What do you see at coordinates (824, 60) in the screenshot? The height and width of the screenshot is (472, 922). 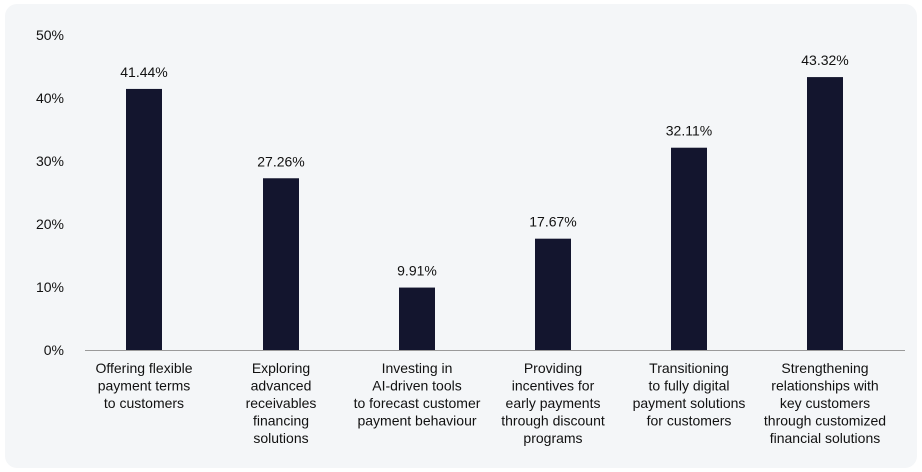 I see `data-label: 43.32%` at bounding box center [824, 60].